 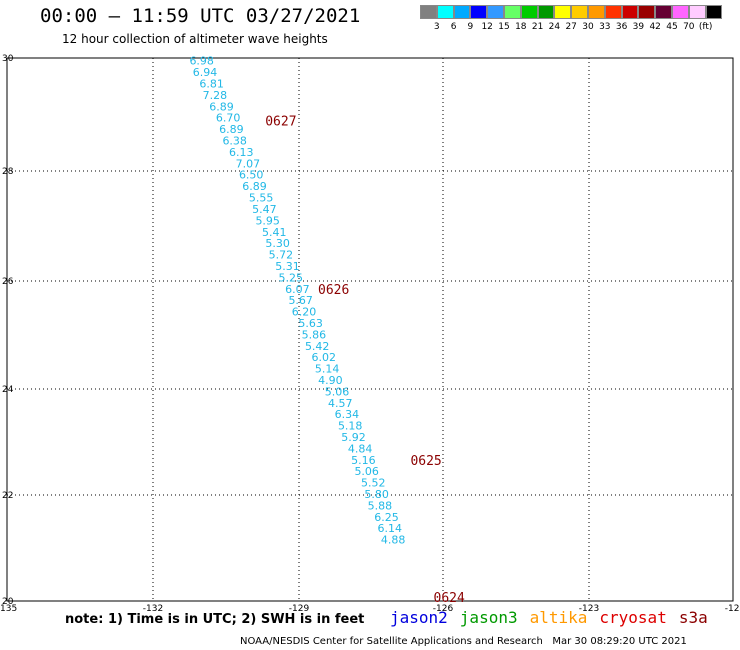 What do you see at coordinates (605, 27) in the screenshot?
I see `colorbar-label: 33` at bounding box center [605, 27].